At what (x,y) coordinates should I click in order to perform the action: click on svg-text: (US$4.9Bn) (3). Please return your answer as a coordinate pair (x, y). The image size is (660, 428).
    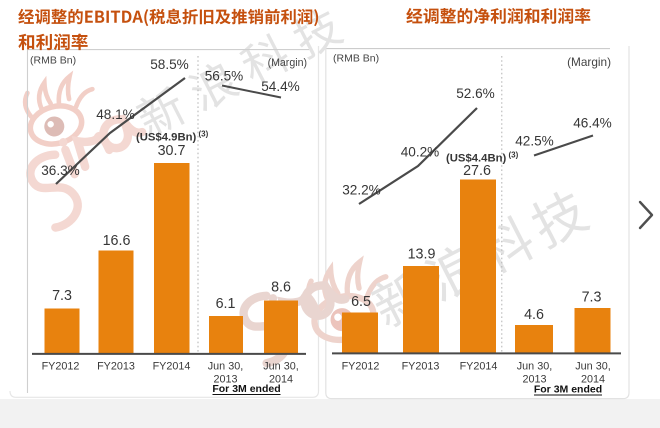
    Looking at the image, I should click on (172, 137).